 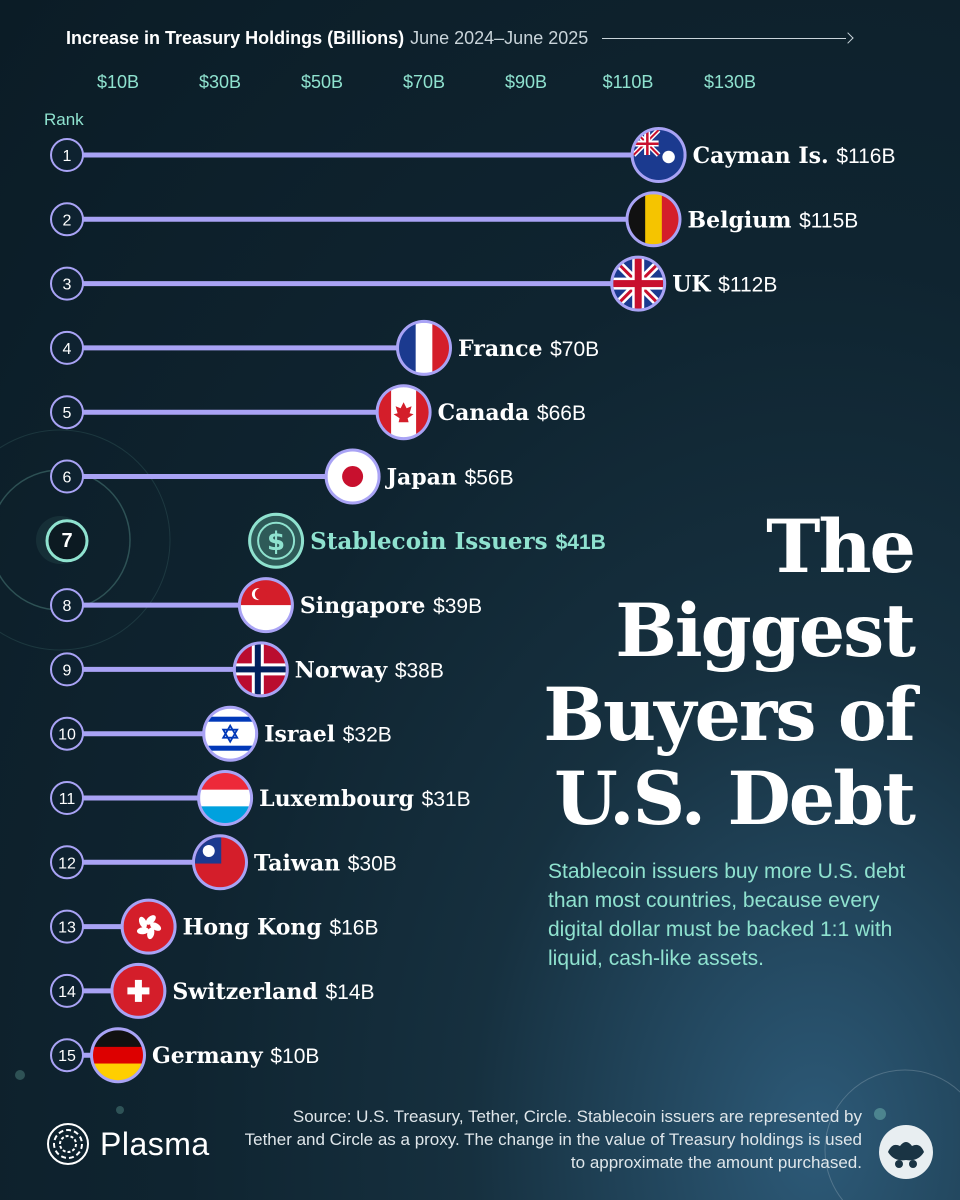 What do you see at coordinates (301, 863) in the screenshot?
I see `category-label: Taiwan` at bounding box center [301, 863].